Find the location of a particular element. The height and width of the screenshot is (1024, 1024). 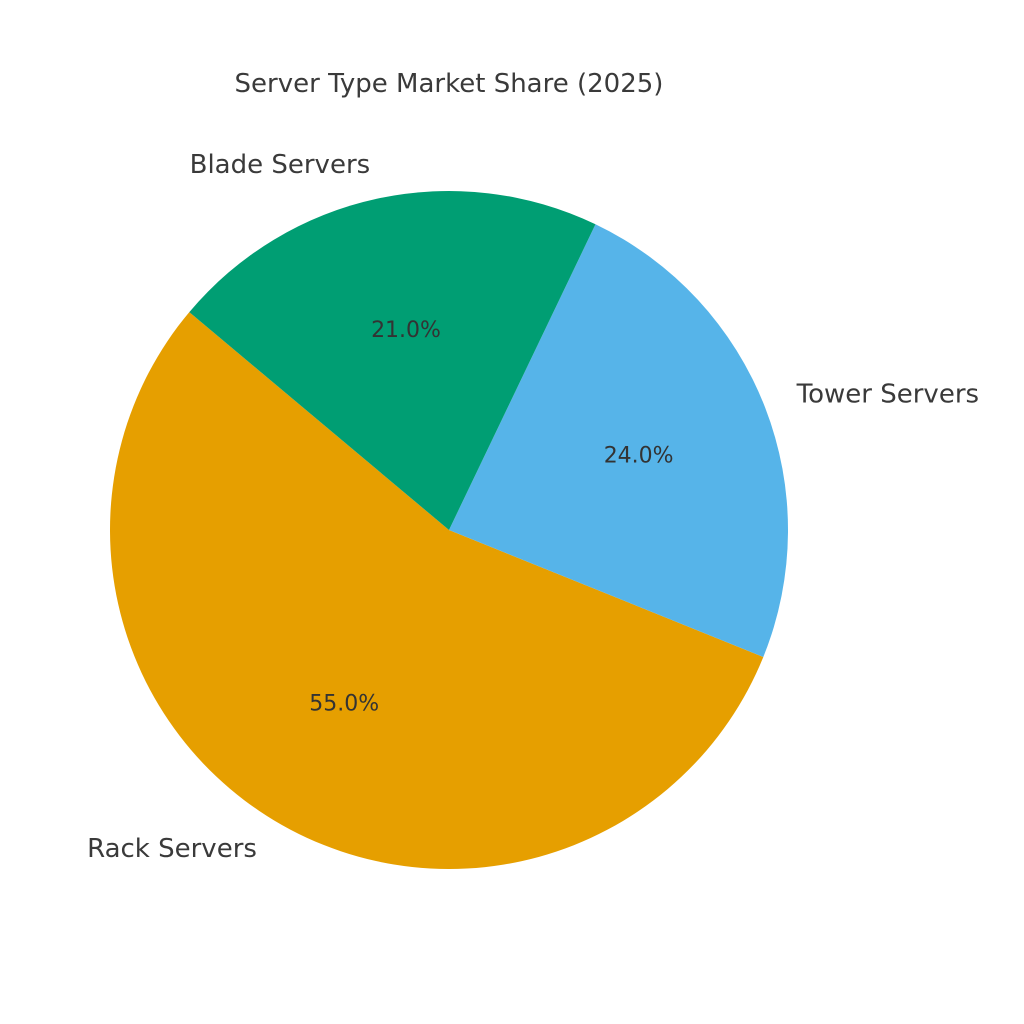

percent-label-blade-servers: 21.0% is located at coordinates (406, 330).